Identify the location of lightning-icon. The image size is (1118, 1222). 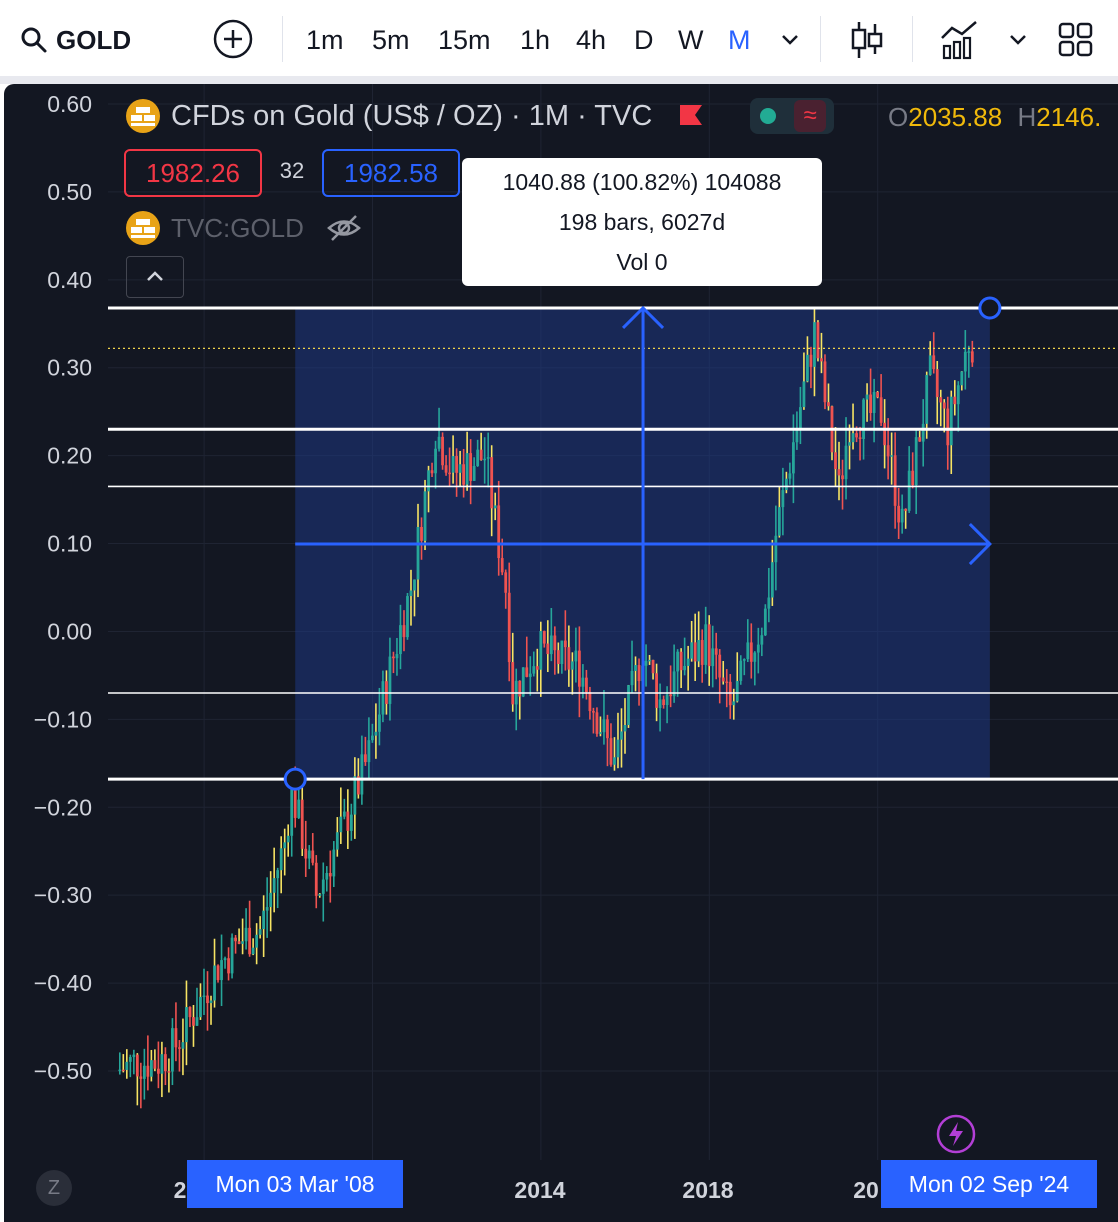
(956, 1134).